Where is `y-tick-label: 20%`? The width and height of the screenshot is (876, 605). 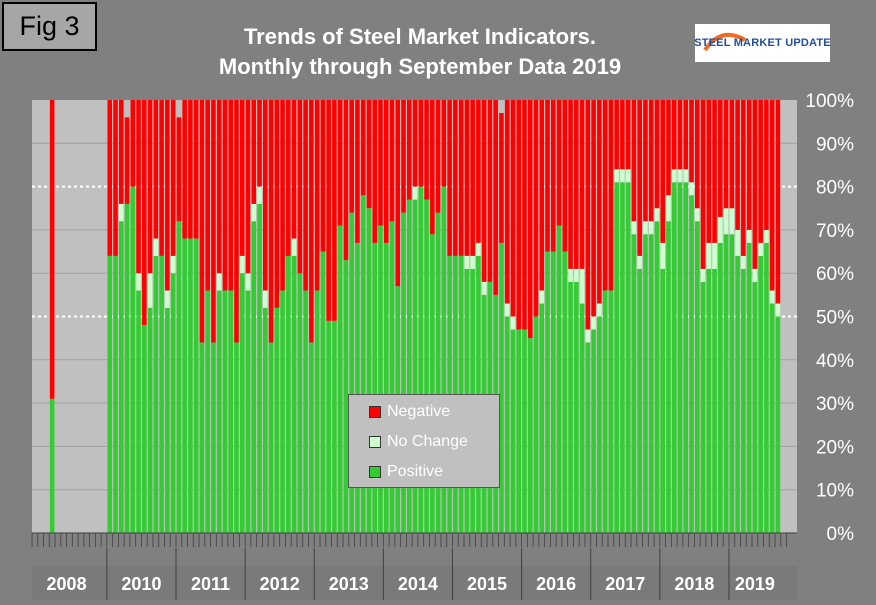 y-tick-label: 20% is located at coordinates (835, 447).